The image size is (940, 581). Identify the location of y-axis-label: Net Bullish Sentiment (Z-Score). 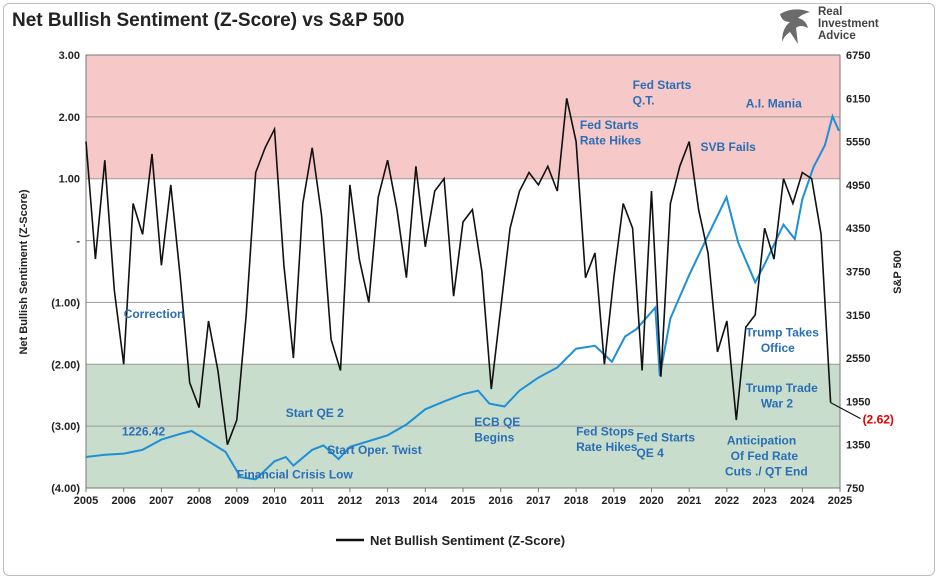
(24, 271).